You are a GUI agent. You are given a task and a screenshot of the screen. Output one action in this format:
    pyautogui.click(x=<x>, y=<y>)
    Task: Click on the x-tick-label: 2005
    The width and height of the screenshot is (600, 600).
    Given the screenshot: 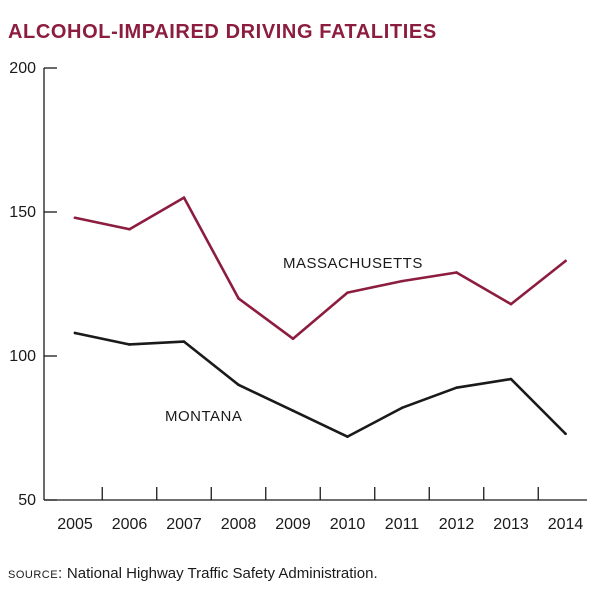 What is the action you would take?
    pyautogui.click(x=75, y=524)
    